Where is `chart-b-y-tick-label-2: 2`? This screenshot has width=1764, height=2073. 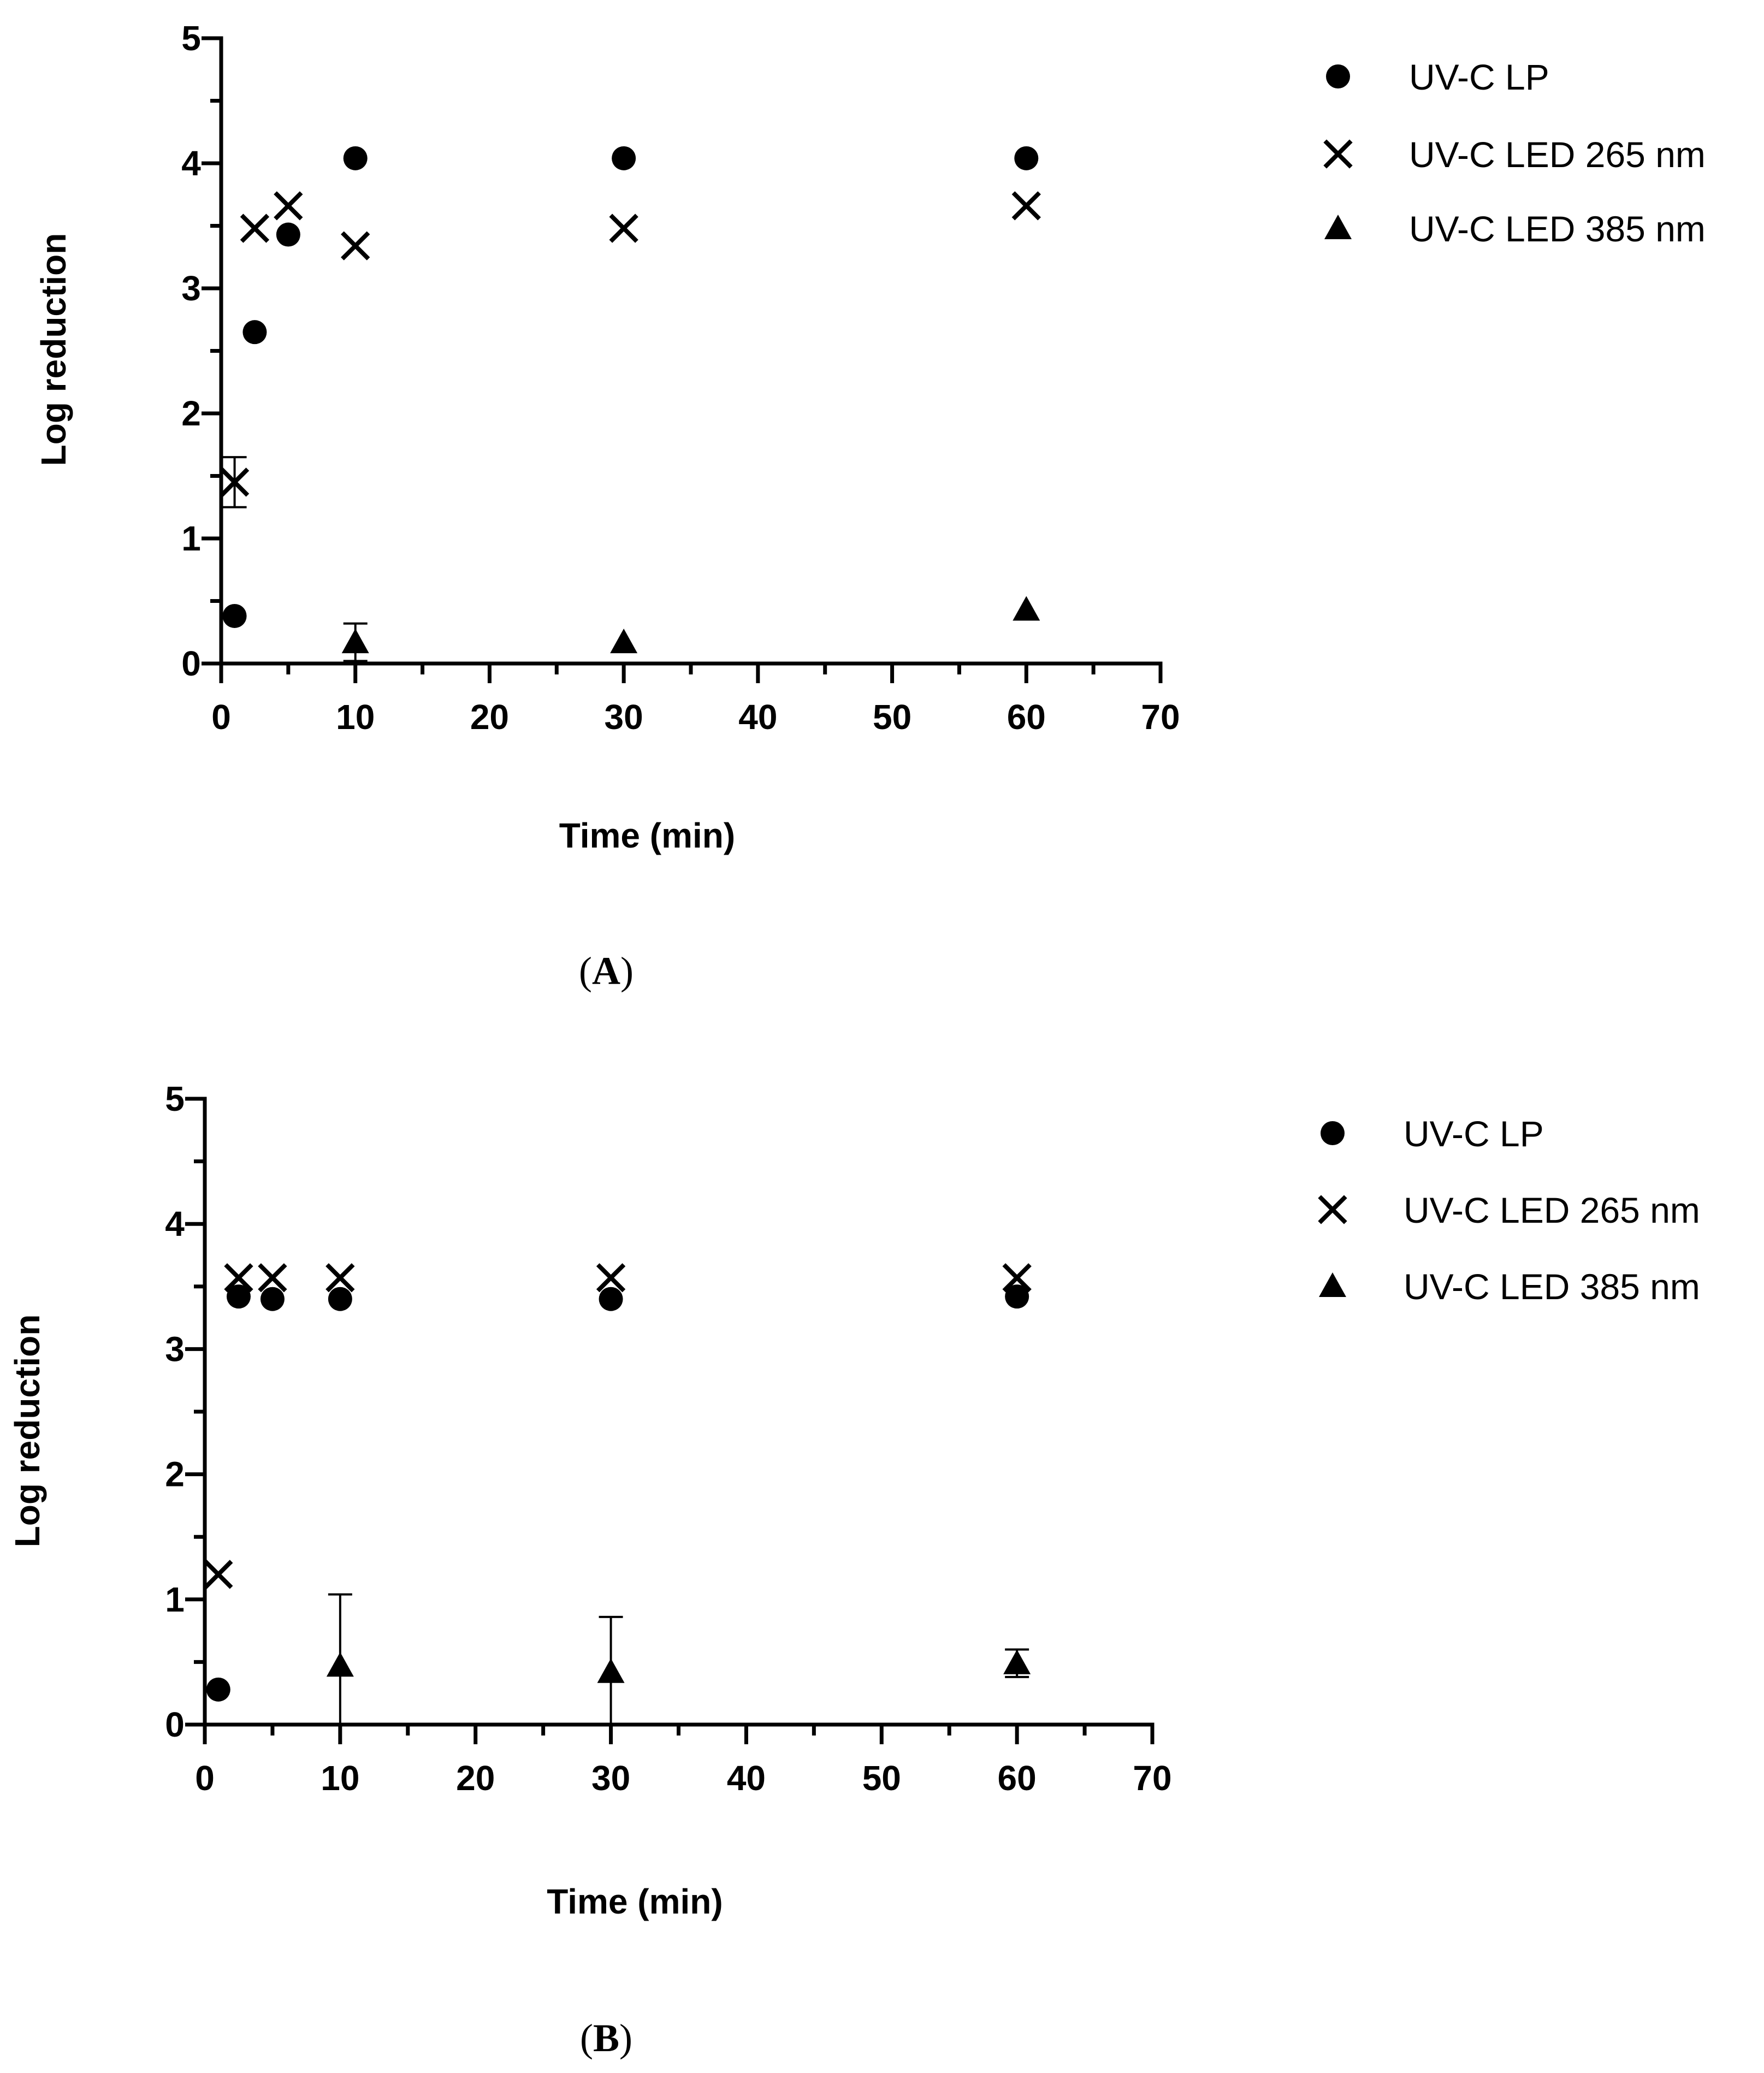 chart-b-y-tick-label-2: 2 is located at coordinates (175, 1475).